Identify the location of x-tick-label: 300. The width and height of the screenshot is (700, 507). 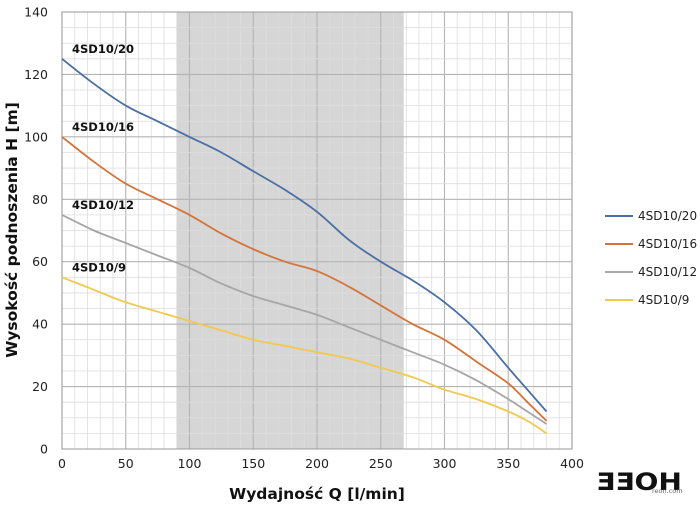
(445, 463).